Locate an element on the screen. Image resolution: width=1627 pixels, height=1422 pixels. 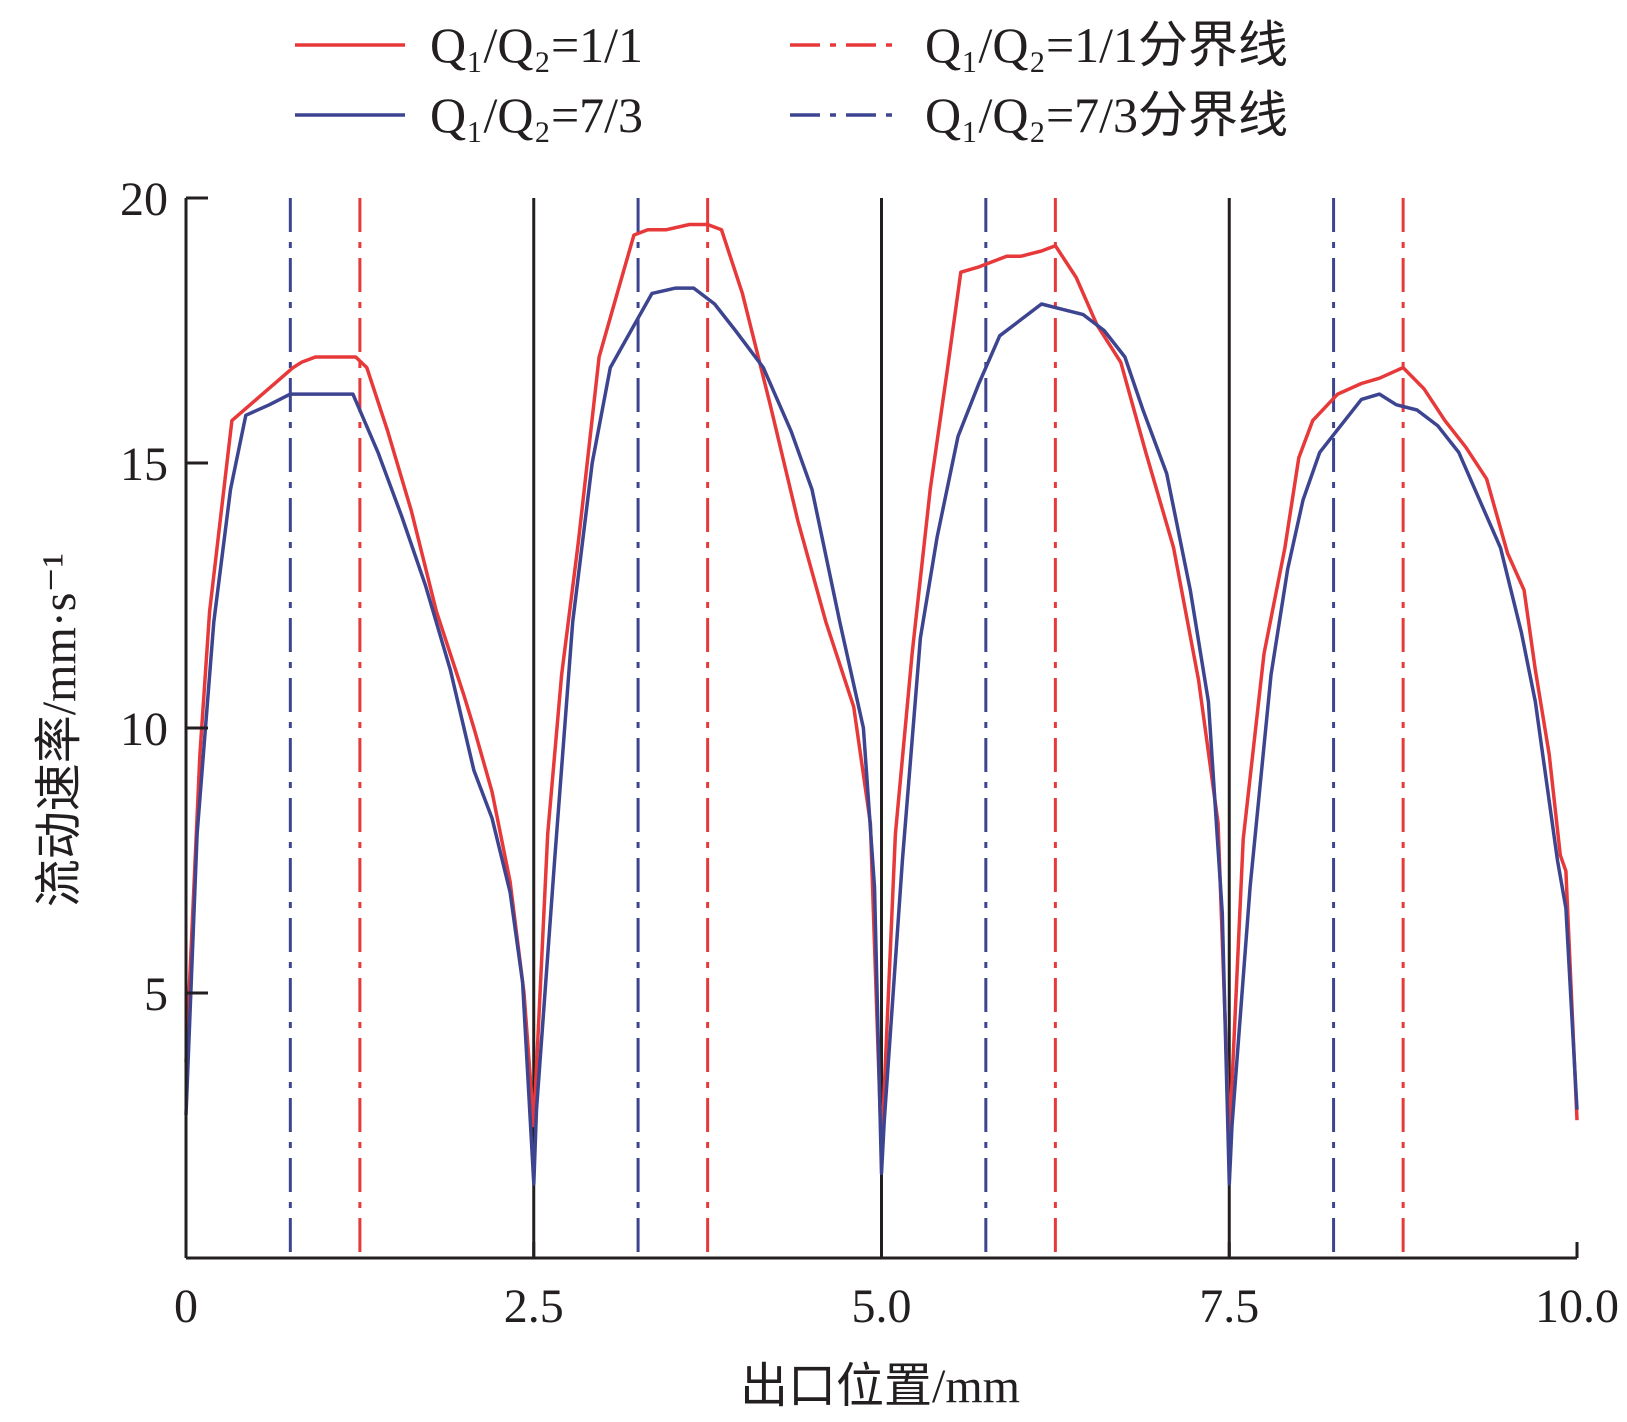
x-tick-label: 5.0 is located at coordinates (882, 1306).